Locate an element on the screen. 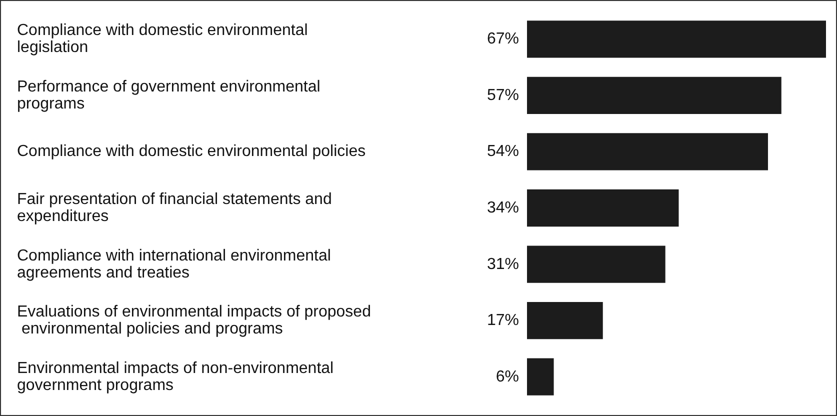 The width and height of the screenshot is (837, 416). data-label: 57% is located at coordinates (502, 95).